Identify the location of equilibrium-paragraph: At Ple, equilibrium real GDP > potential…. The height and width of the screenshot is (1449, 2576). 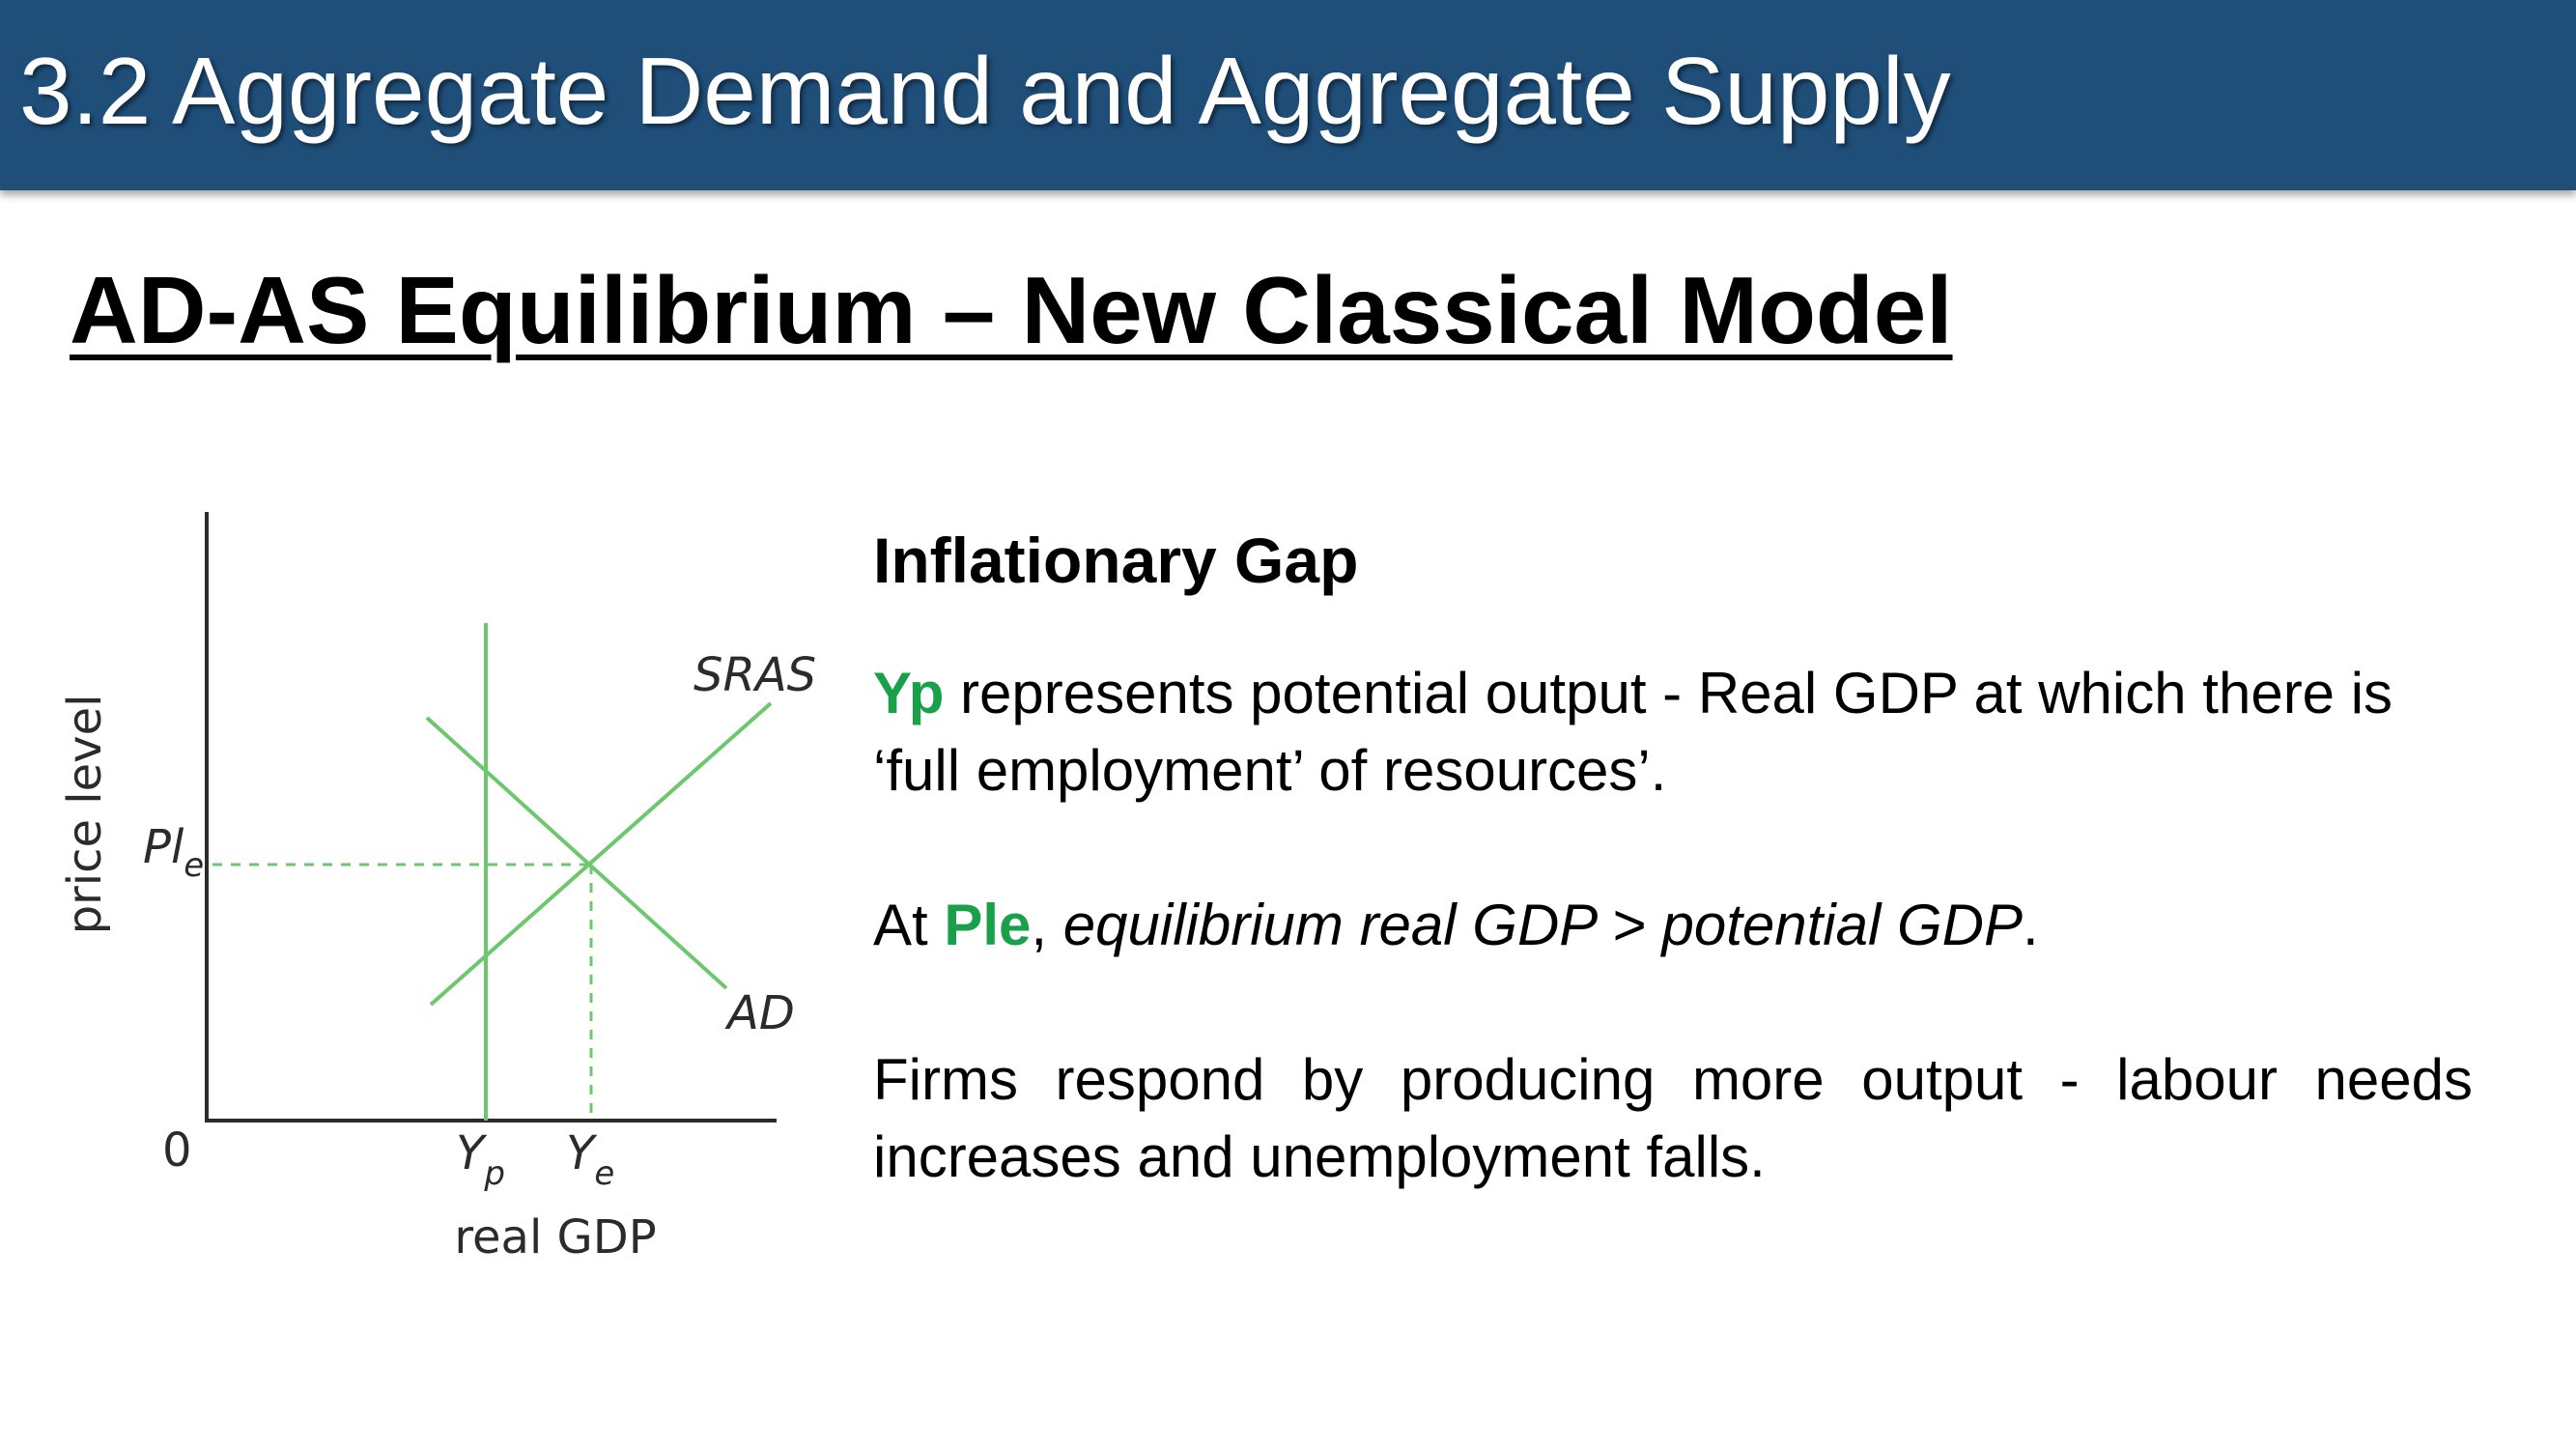
(1673, 925).